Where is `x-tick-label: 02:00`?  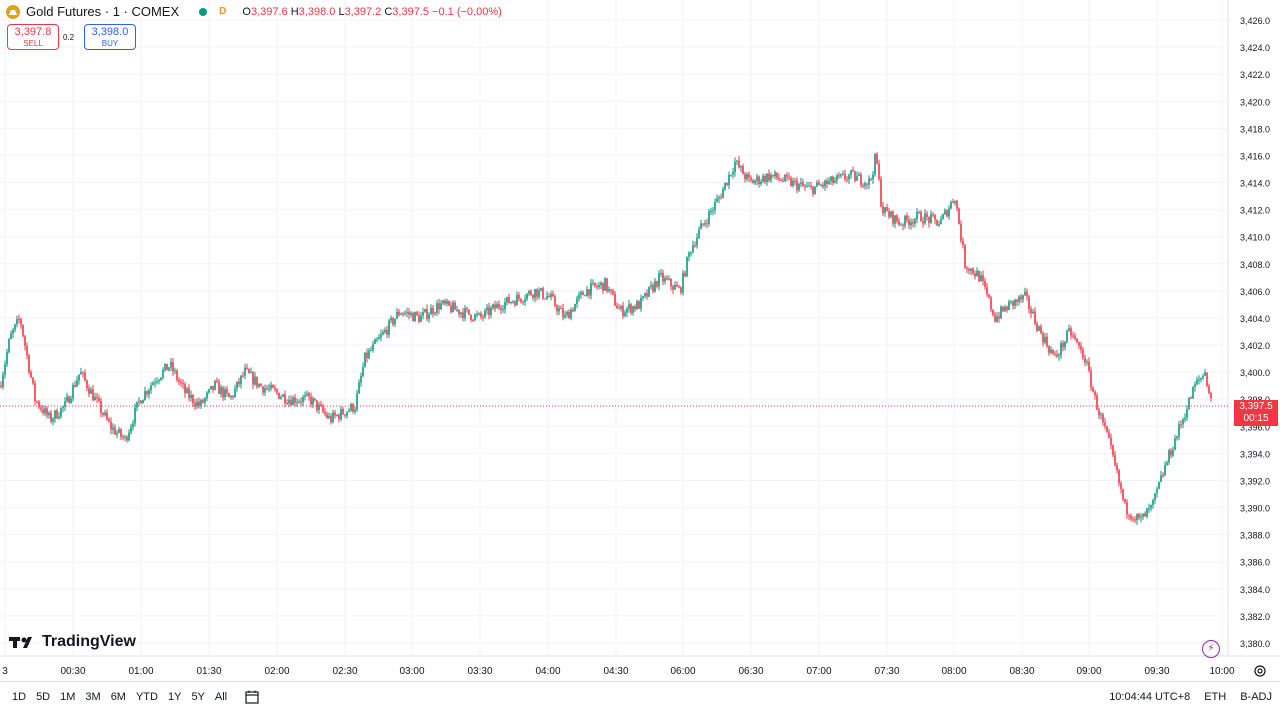
x-tick-label: 02:00 is located at coordinates (276, 671).